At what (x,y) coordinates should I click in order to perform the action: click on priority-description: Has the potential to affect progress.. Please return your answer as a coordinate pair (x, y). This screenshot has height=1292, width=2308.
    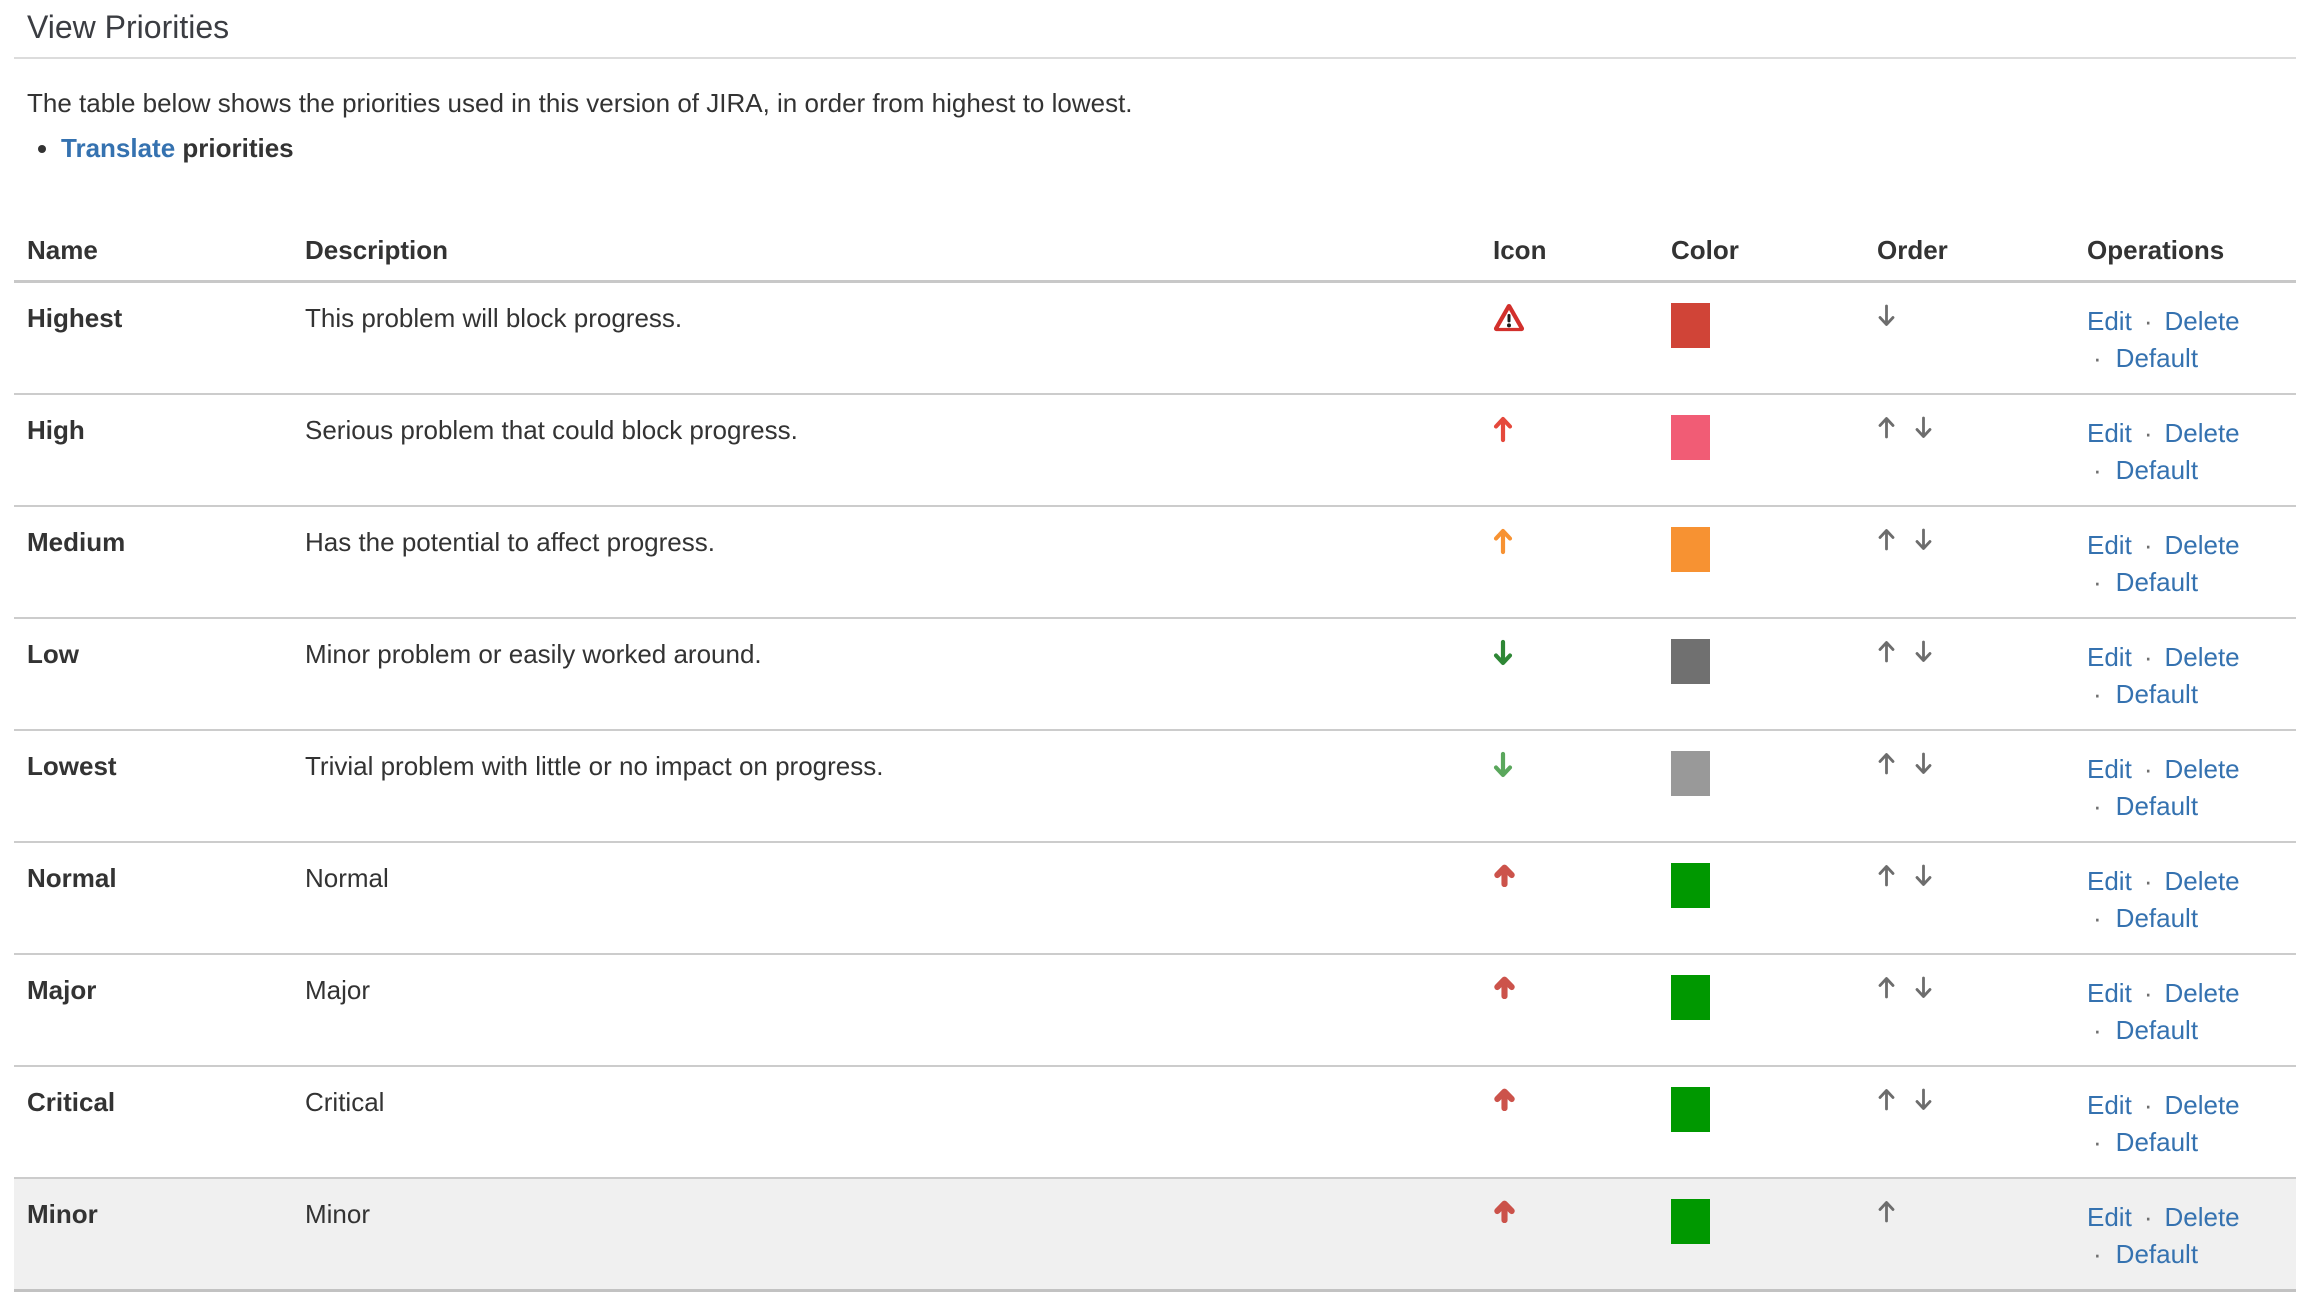
    Looking at the image, I should click on (510, 542).